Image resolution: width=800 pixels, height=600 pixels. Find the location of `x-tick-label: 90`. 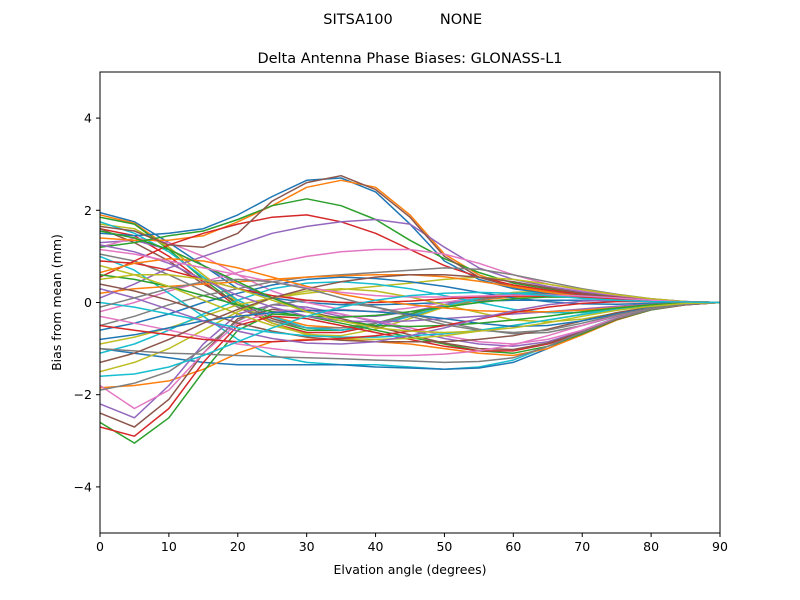

x-tick-label: 90 is located at coordinates (720, 546).